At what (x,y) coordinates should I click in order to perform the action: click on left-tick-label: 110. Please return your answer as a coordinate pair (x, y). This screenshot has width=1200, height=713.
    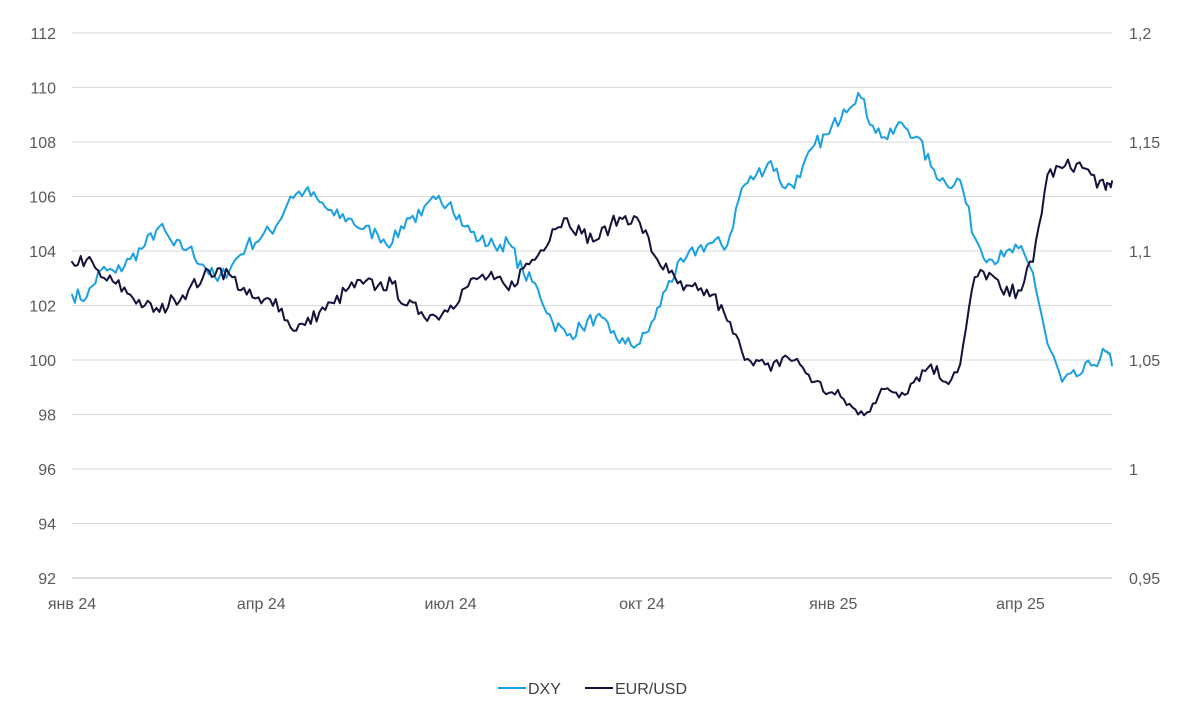
    Looking at the image, I should click on (43, 89).